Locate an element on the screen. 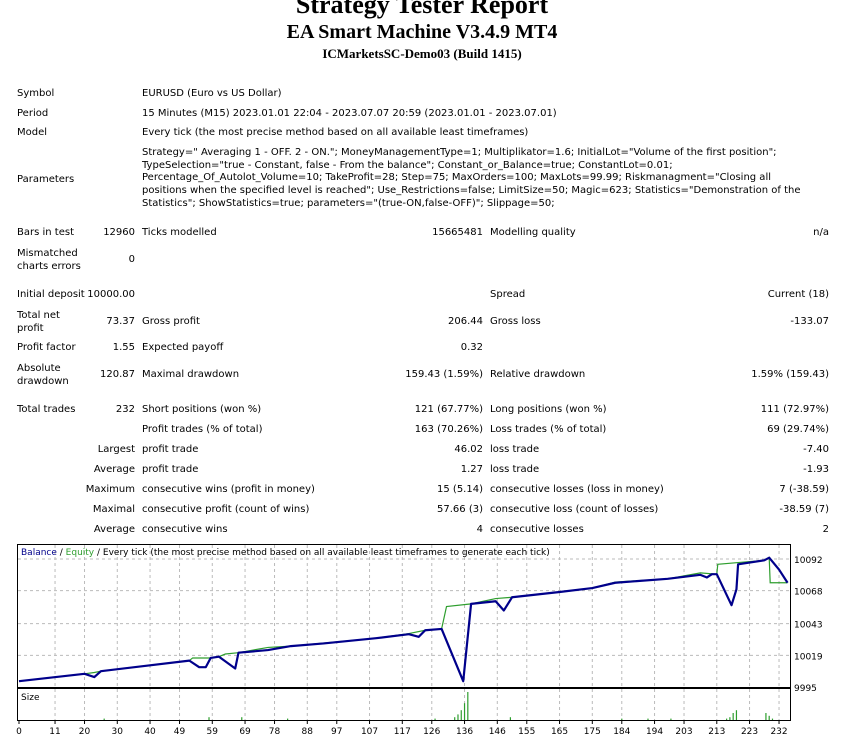  rel-dd-value: 1.59% (159.43) is located at coordinates (790, 374).